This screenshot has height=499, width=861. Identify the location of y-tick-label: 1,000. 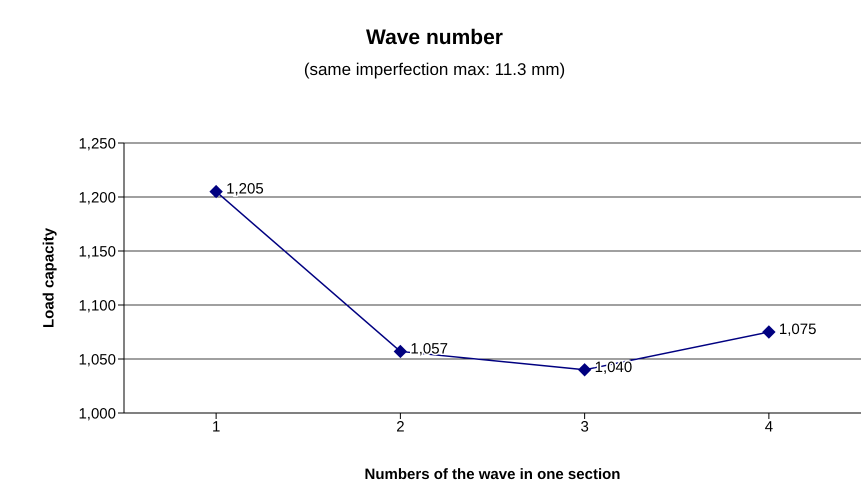
(97, 413).